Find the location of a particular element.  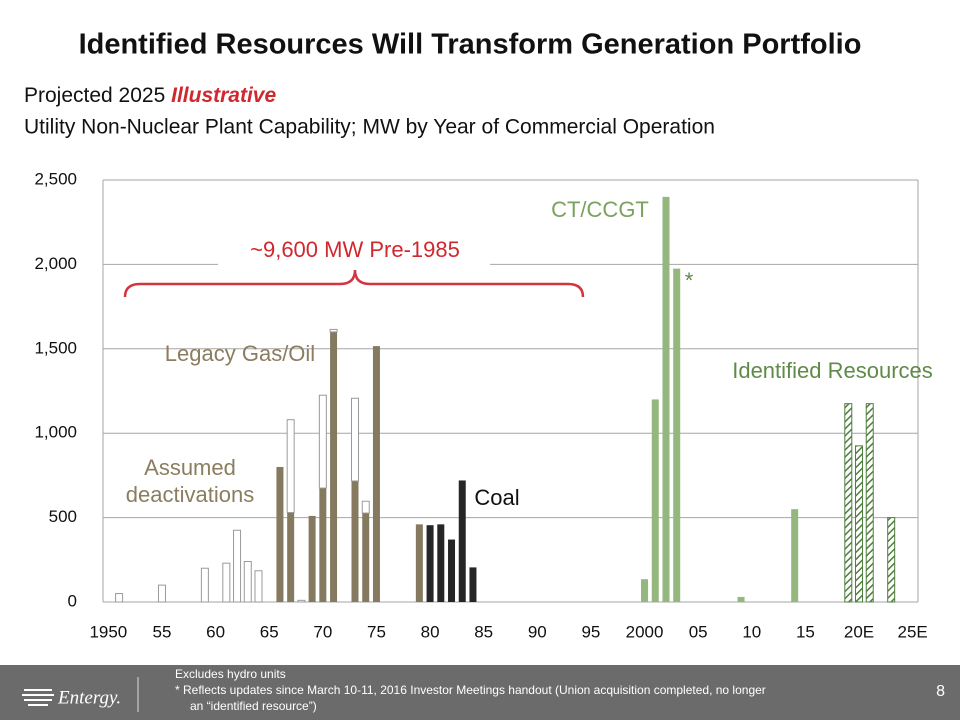

series-label: Legacy Gas/Oil is located at coordinates (240, 353).